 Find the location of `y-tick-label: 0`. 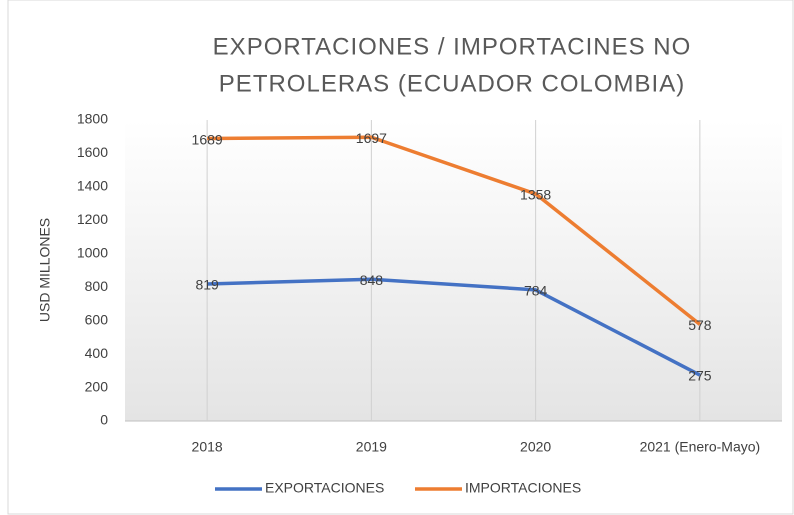

y-tick-label: 0 is located at coordinates (104, 420).